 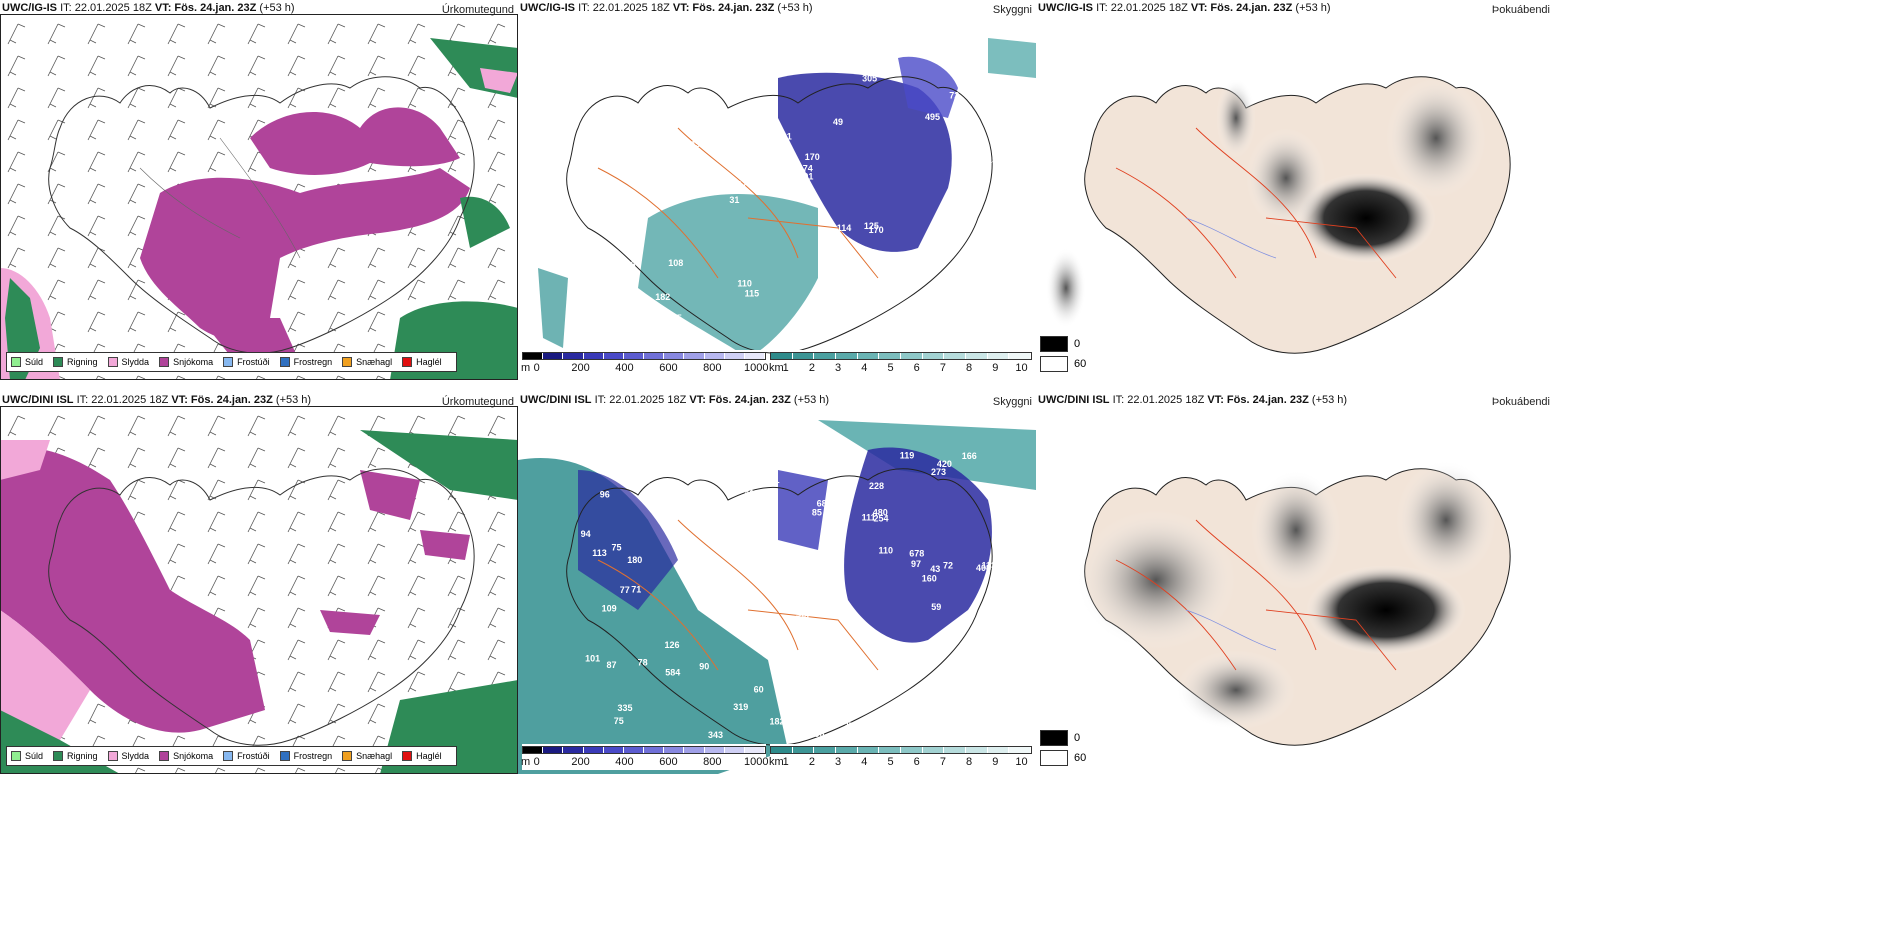 I want to click on visibility-value-label: 177, so click(x=744, y=184).